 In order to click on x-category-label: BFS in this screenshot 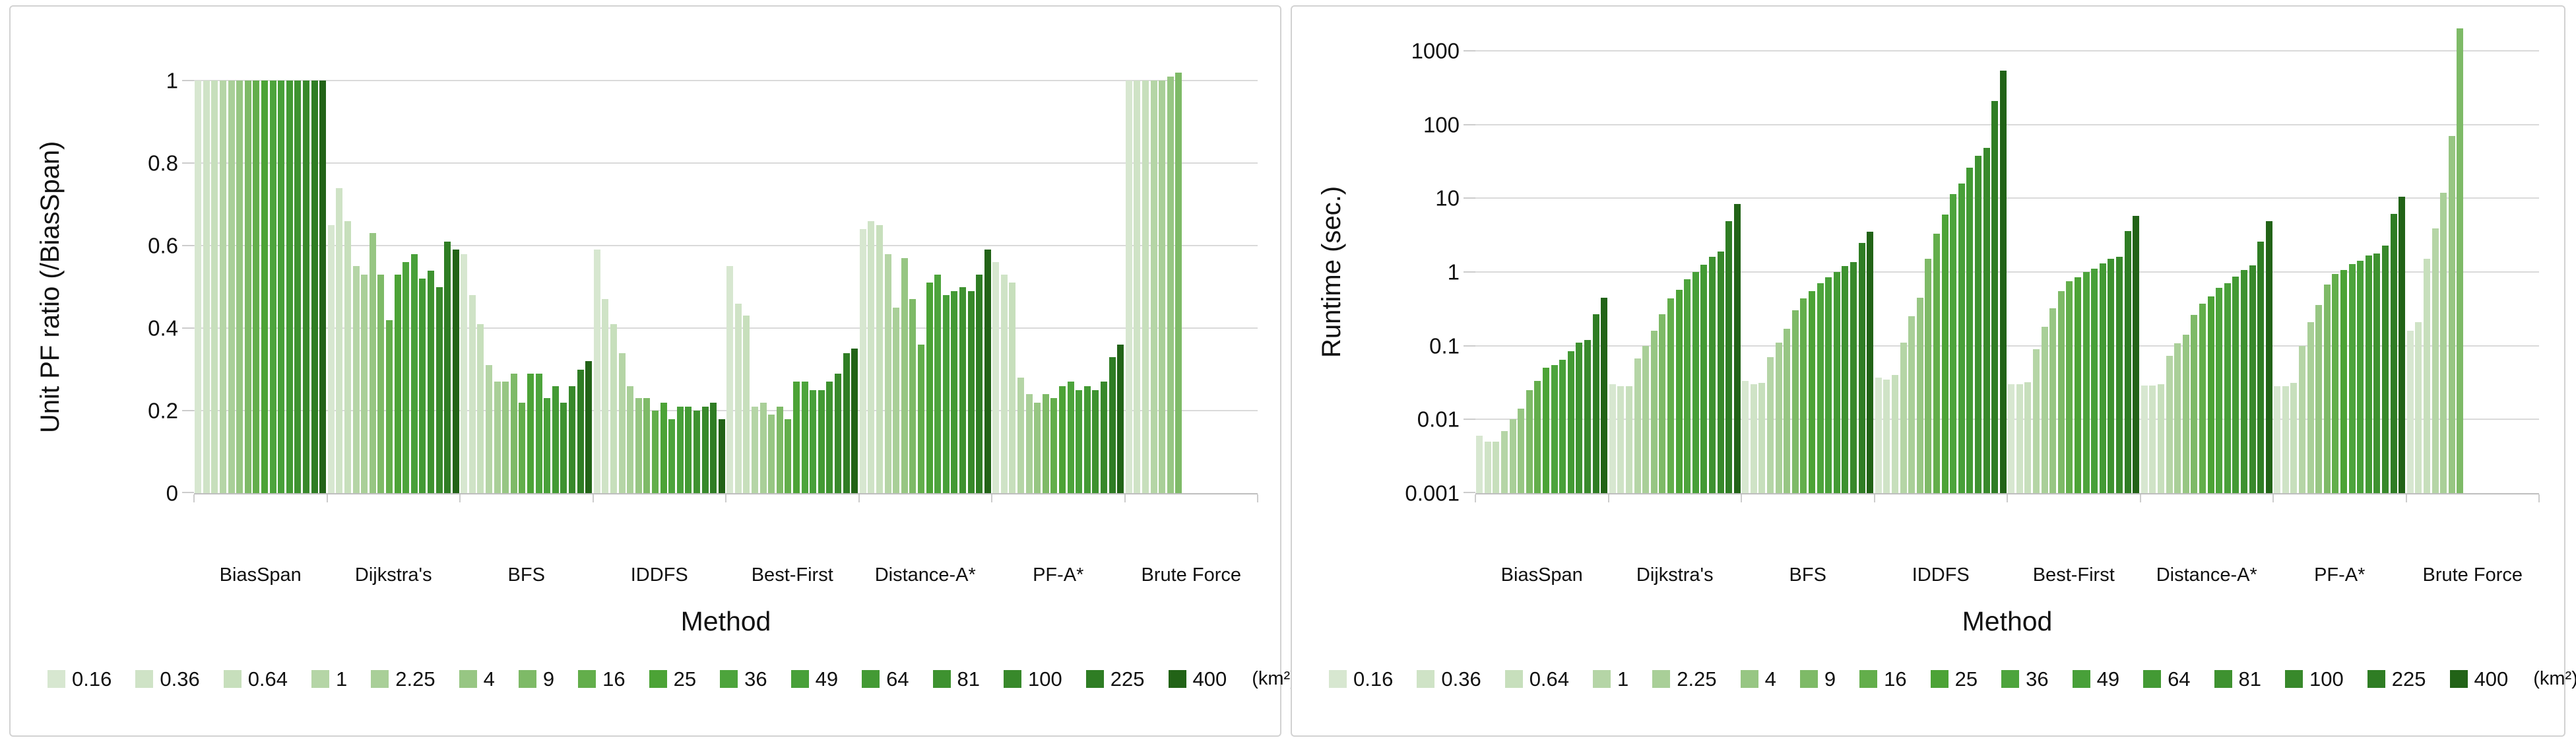, I will do `click(526, 575)`.